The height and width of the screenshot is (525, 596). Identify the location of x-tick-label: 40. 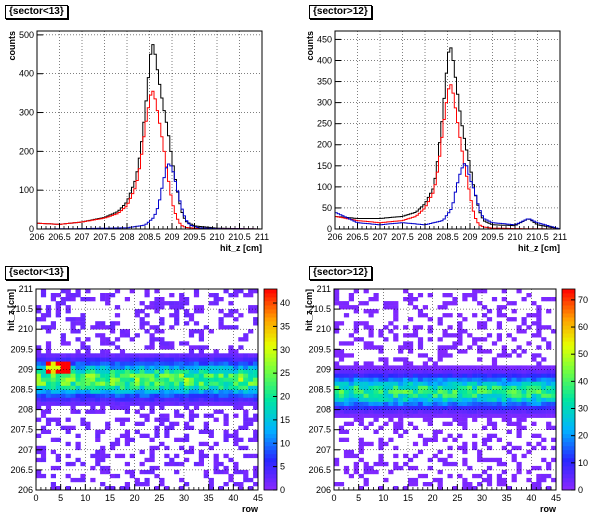
(233, 498).